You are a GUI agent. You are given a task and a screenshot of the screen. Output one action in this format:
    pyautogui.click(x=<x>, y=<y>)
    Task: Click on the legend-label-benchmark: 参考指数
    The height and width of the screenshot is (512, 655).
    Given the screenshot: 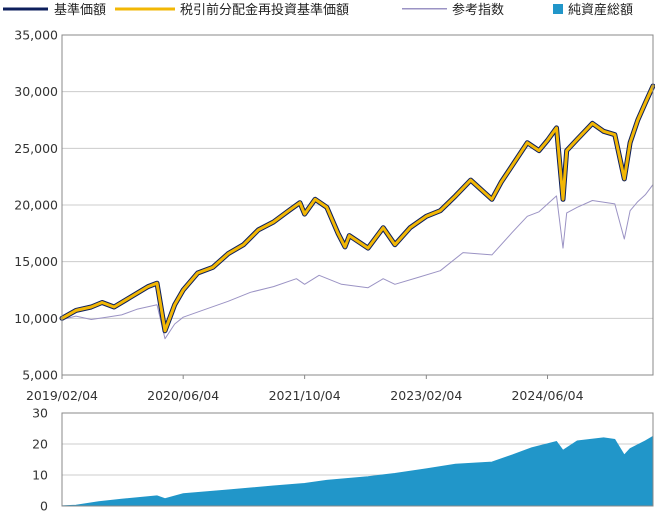 What is the action you would take?
    pyautogui.click(x=478, y=10)
    